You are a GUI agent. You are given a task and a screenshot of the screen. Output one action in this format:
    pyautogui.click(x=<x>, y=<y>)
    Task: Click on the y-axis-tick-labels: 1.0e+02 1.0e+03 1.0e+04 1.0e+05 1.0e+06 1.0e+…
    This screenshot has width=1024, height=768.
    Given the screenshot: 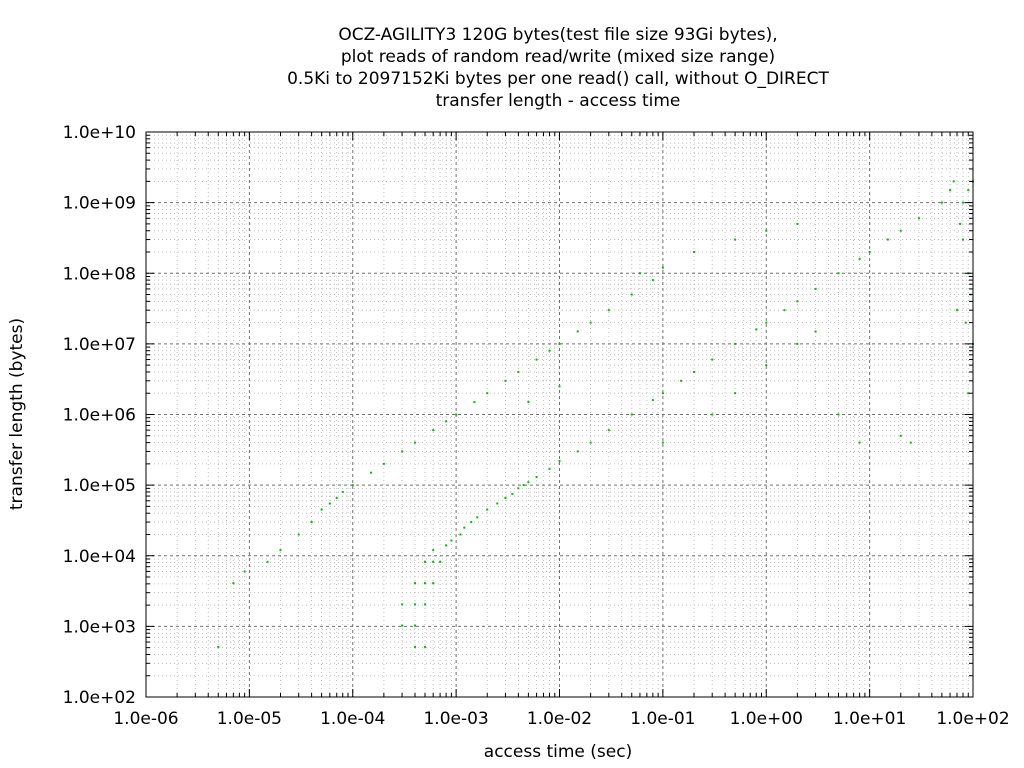 What is the action you would take?
    pyautogui.click(x=99, y=415)
    